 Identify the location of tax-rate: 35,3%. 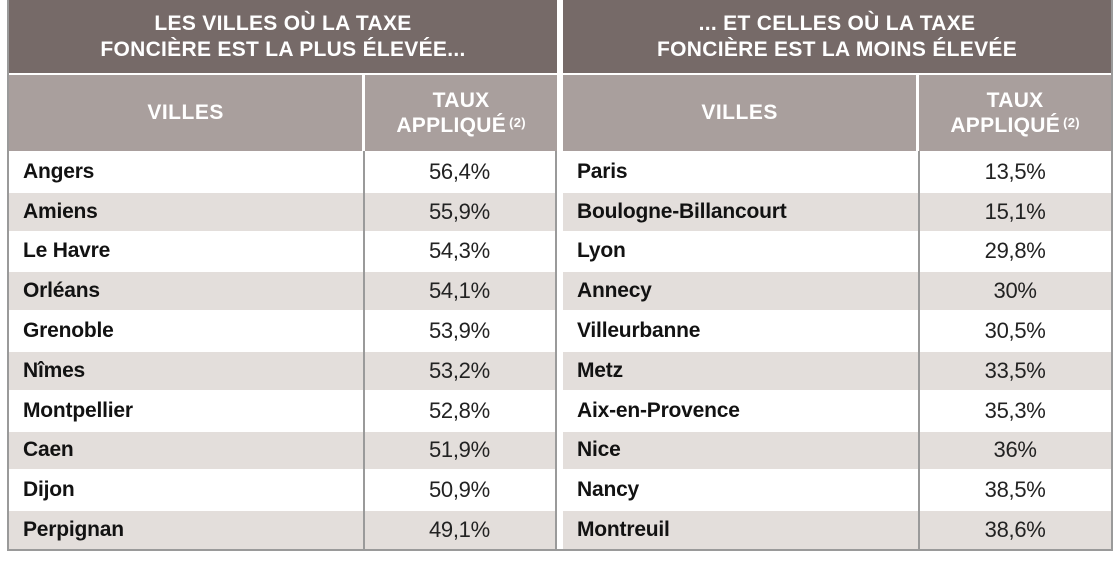
(1015, 410).